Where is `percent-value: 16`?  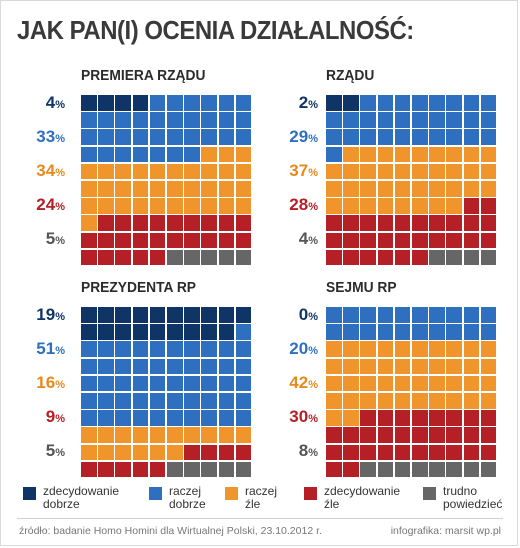
percent-value: 16 is located at coordinates (46, 382).